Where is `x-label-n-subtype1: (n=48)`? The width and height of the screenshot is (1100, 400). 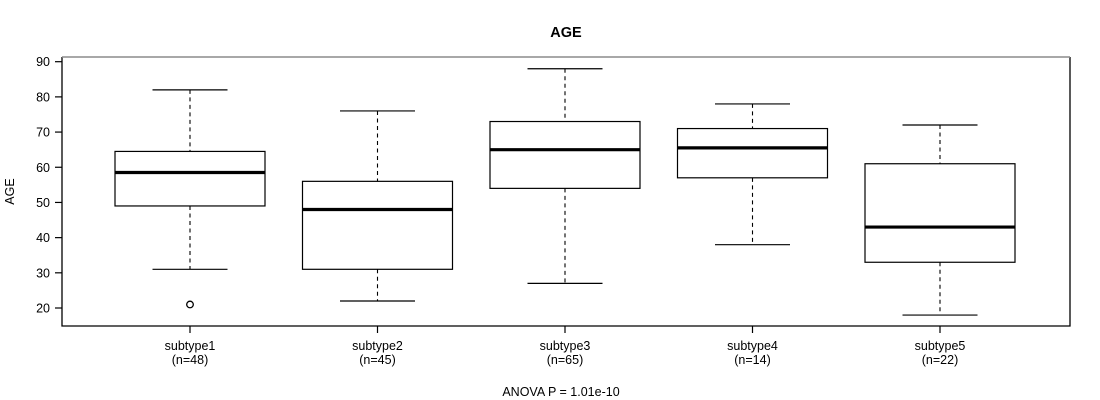 x-label-n-subtype1: (n=48) is located at coordinates (190, 360).